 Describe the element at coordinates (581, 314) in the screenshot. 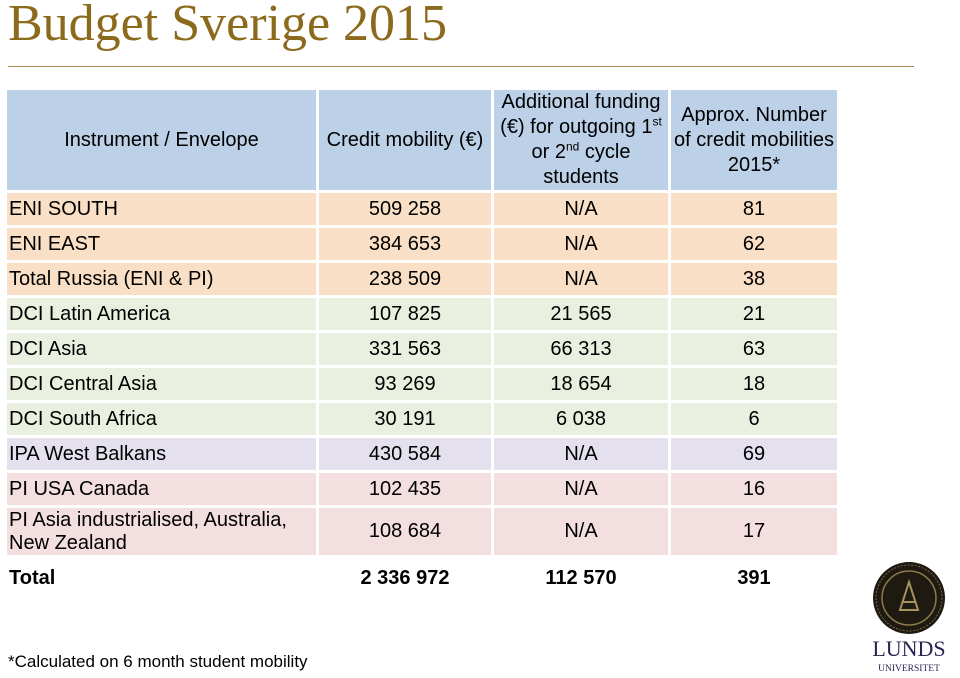

I see `row-additional: 21 565` at that location.